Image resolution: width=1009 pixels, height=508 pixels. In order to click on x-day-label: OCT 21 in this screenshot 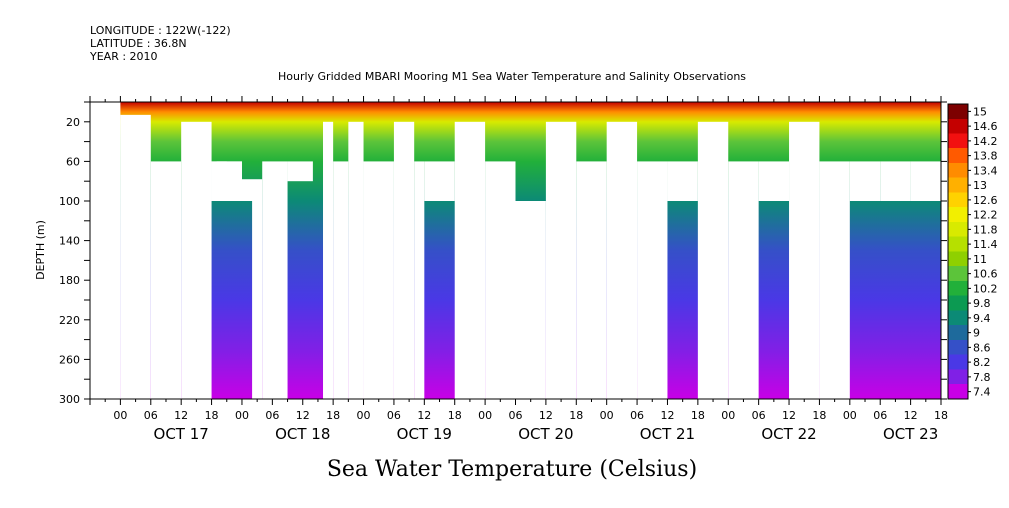, I will do `click(667, 434)`.